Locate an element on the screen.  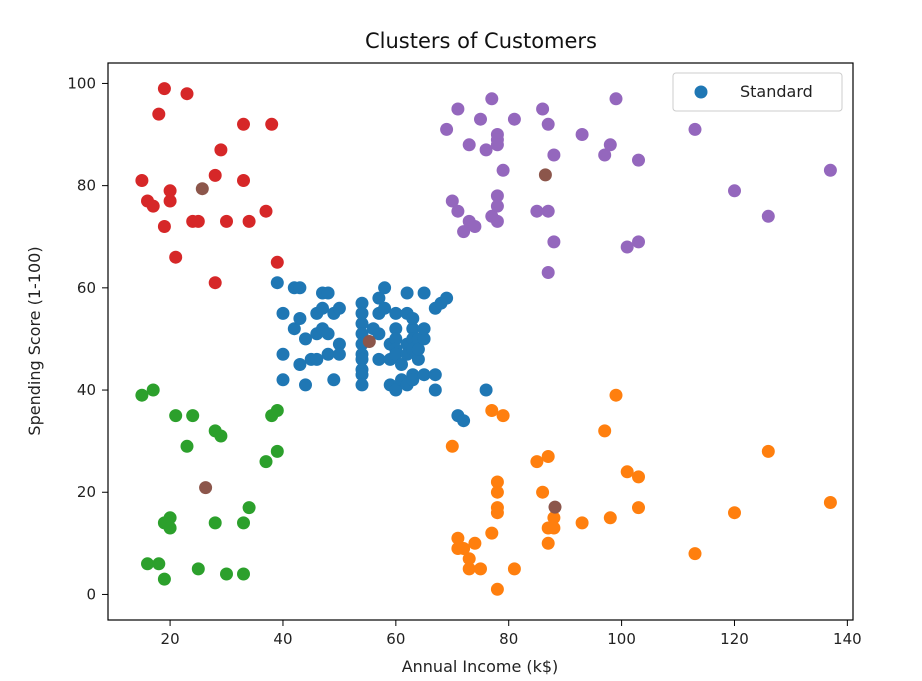
y-tick-label-60: 60 is located at coordinates (86, 288).